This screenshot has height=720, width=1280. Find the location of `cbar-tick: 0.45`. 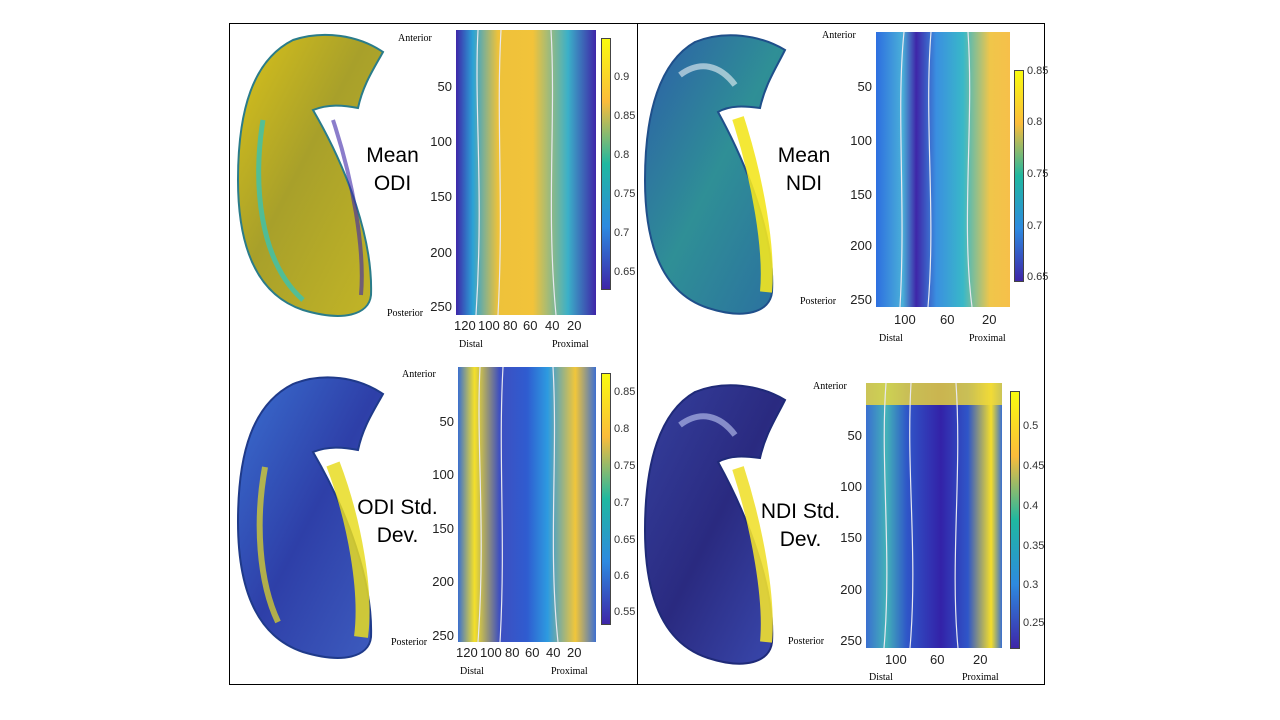

cbar-tick: 0.45 is located at coordinates (1034, 466).